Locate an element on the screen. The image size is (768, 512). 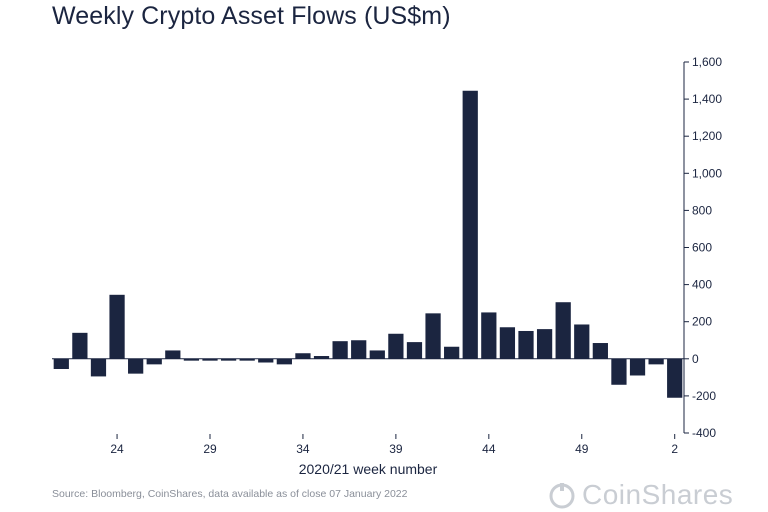
coinshares-logo: CoinShares is located at coordinates (648, 496).